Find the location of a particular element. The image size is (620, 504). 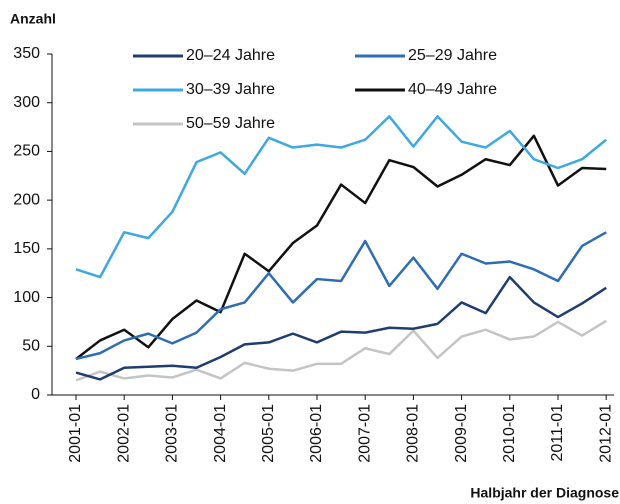

y-tick-label: 250 is located at coordinates (26, 151).